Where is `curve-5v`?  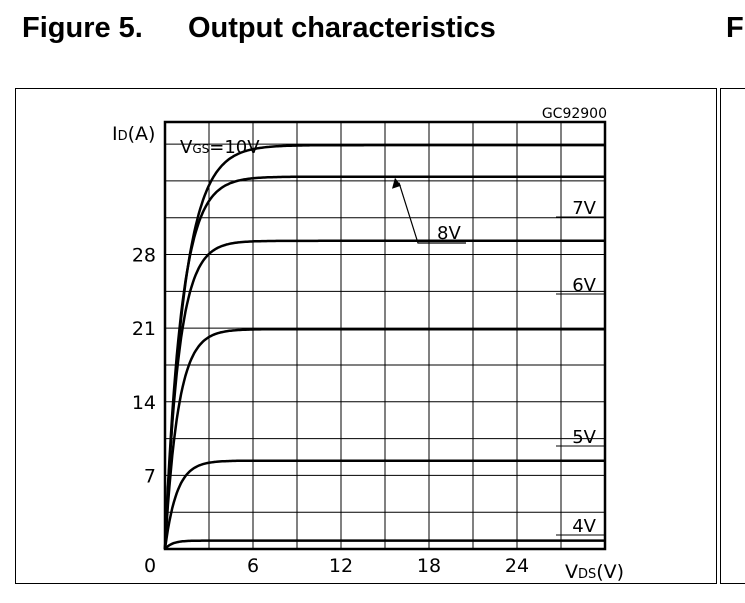 curve-5v is located at coordinates (384, 504).